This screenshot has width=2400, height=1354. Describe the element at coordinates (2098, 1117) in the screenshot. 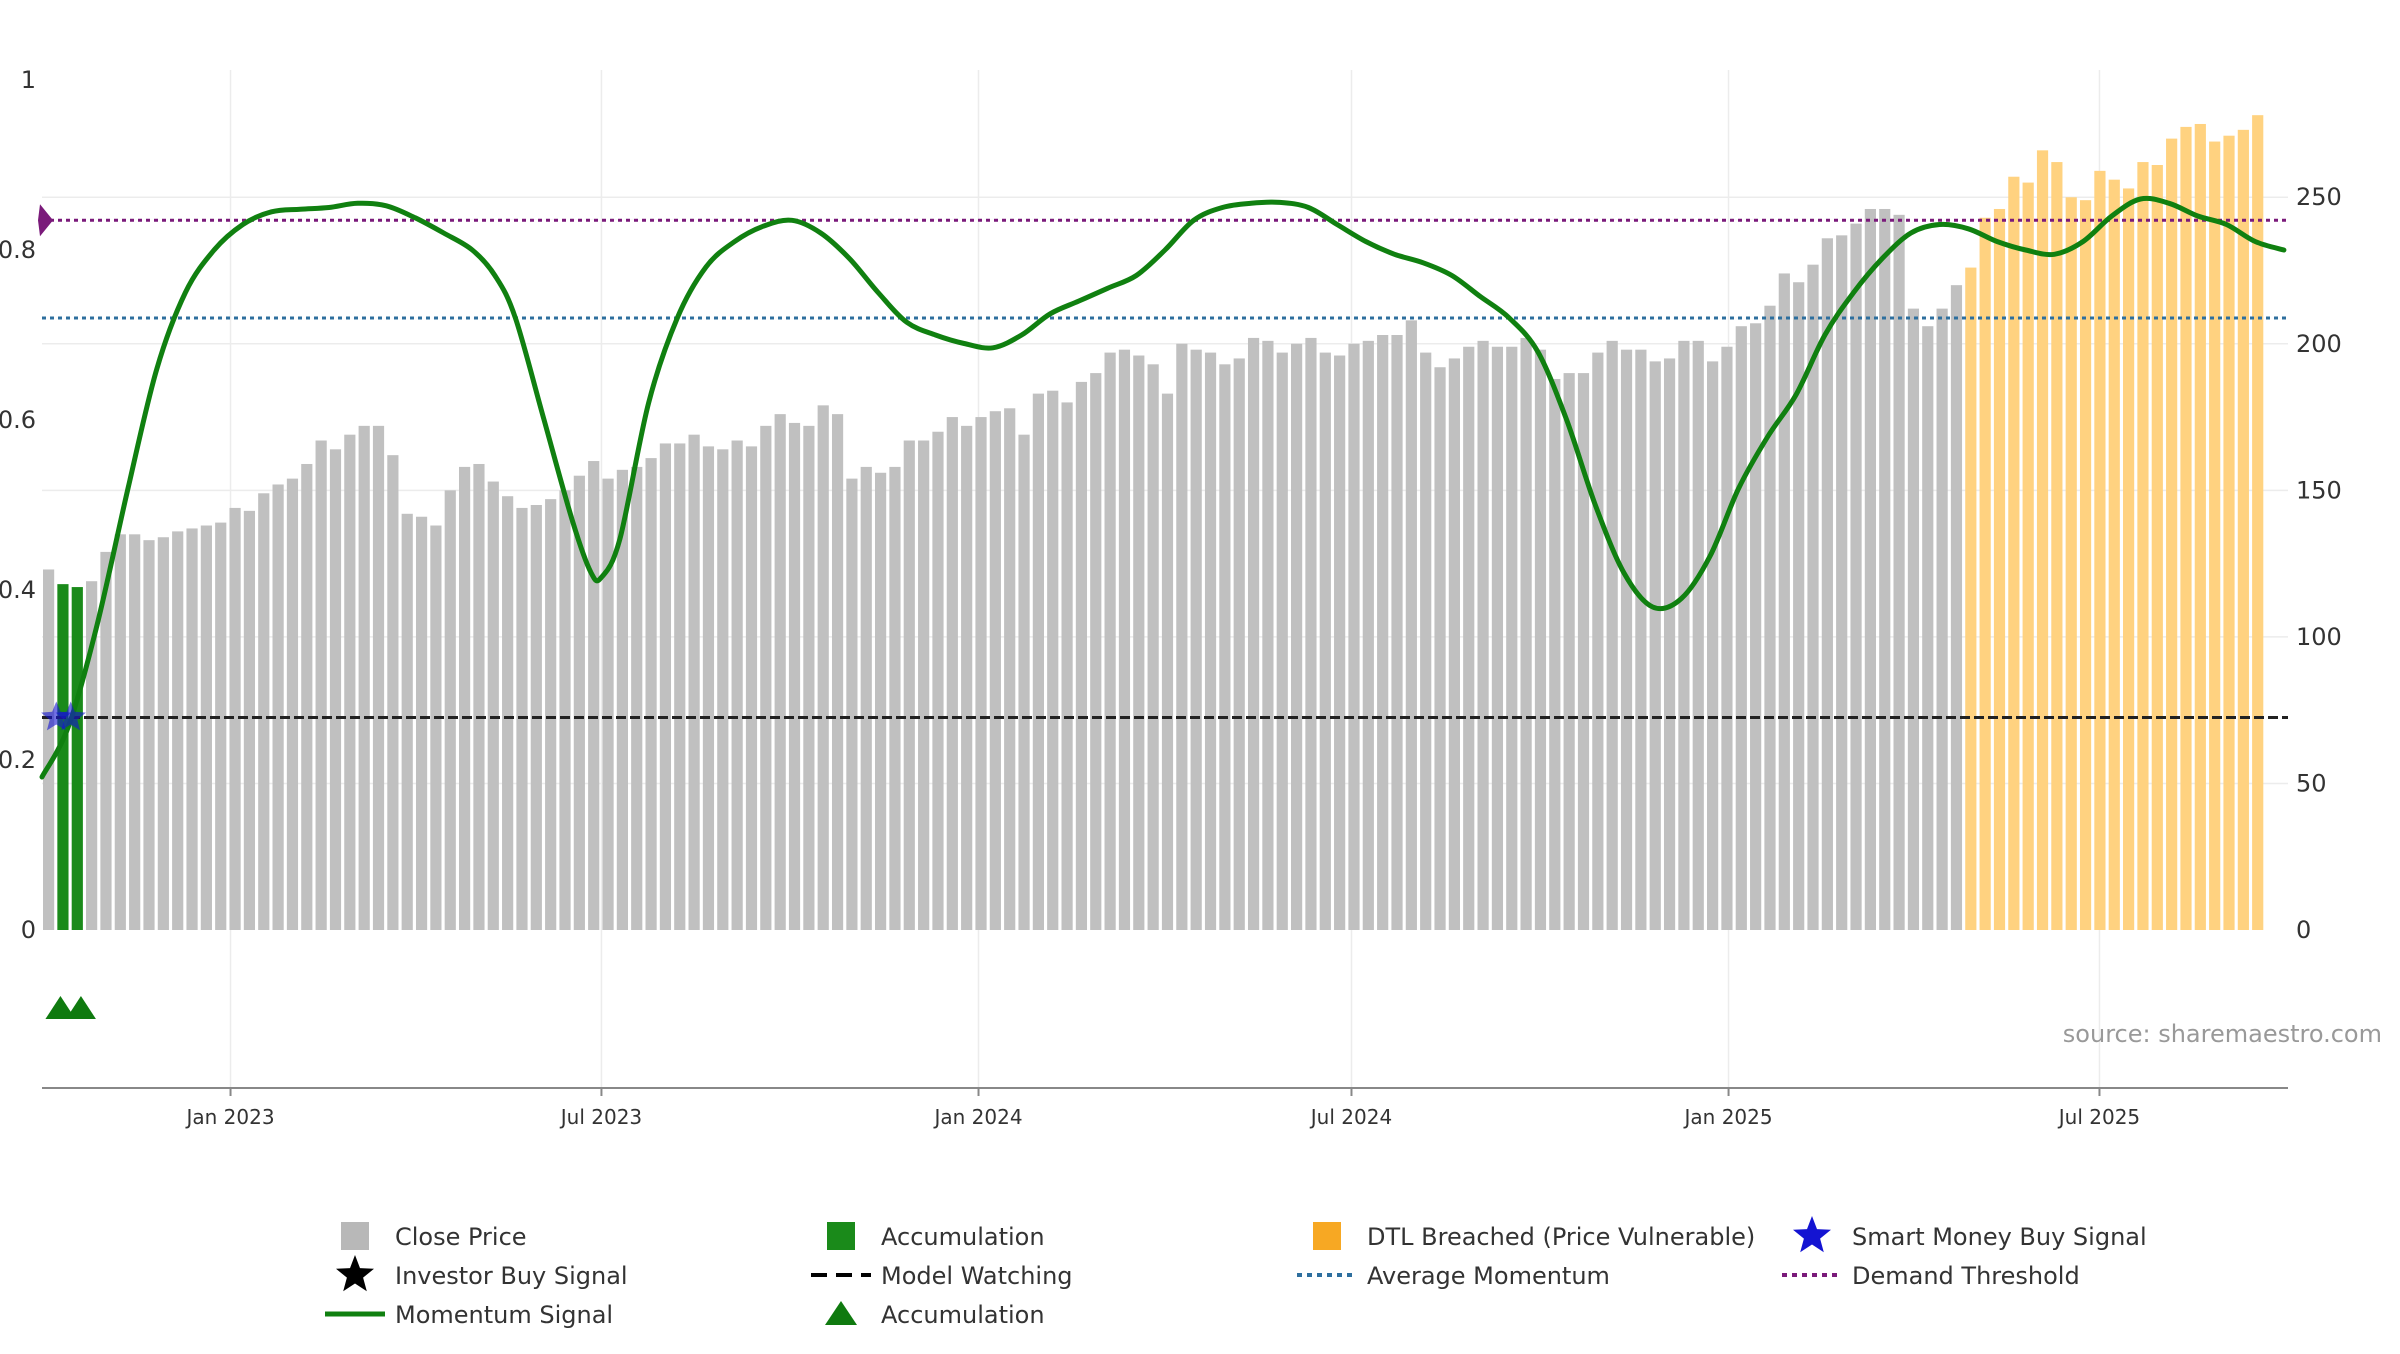

I see `x-tick-label: Jul 2025` at that location.